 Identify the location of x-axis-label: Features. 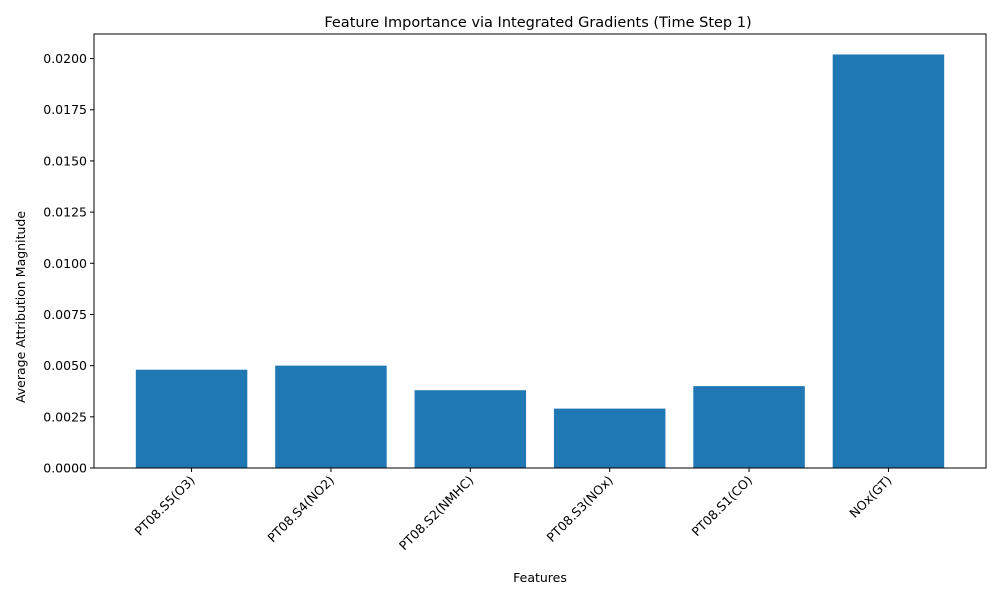
(540, 577).